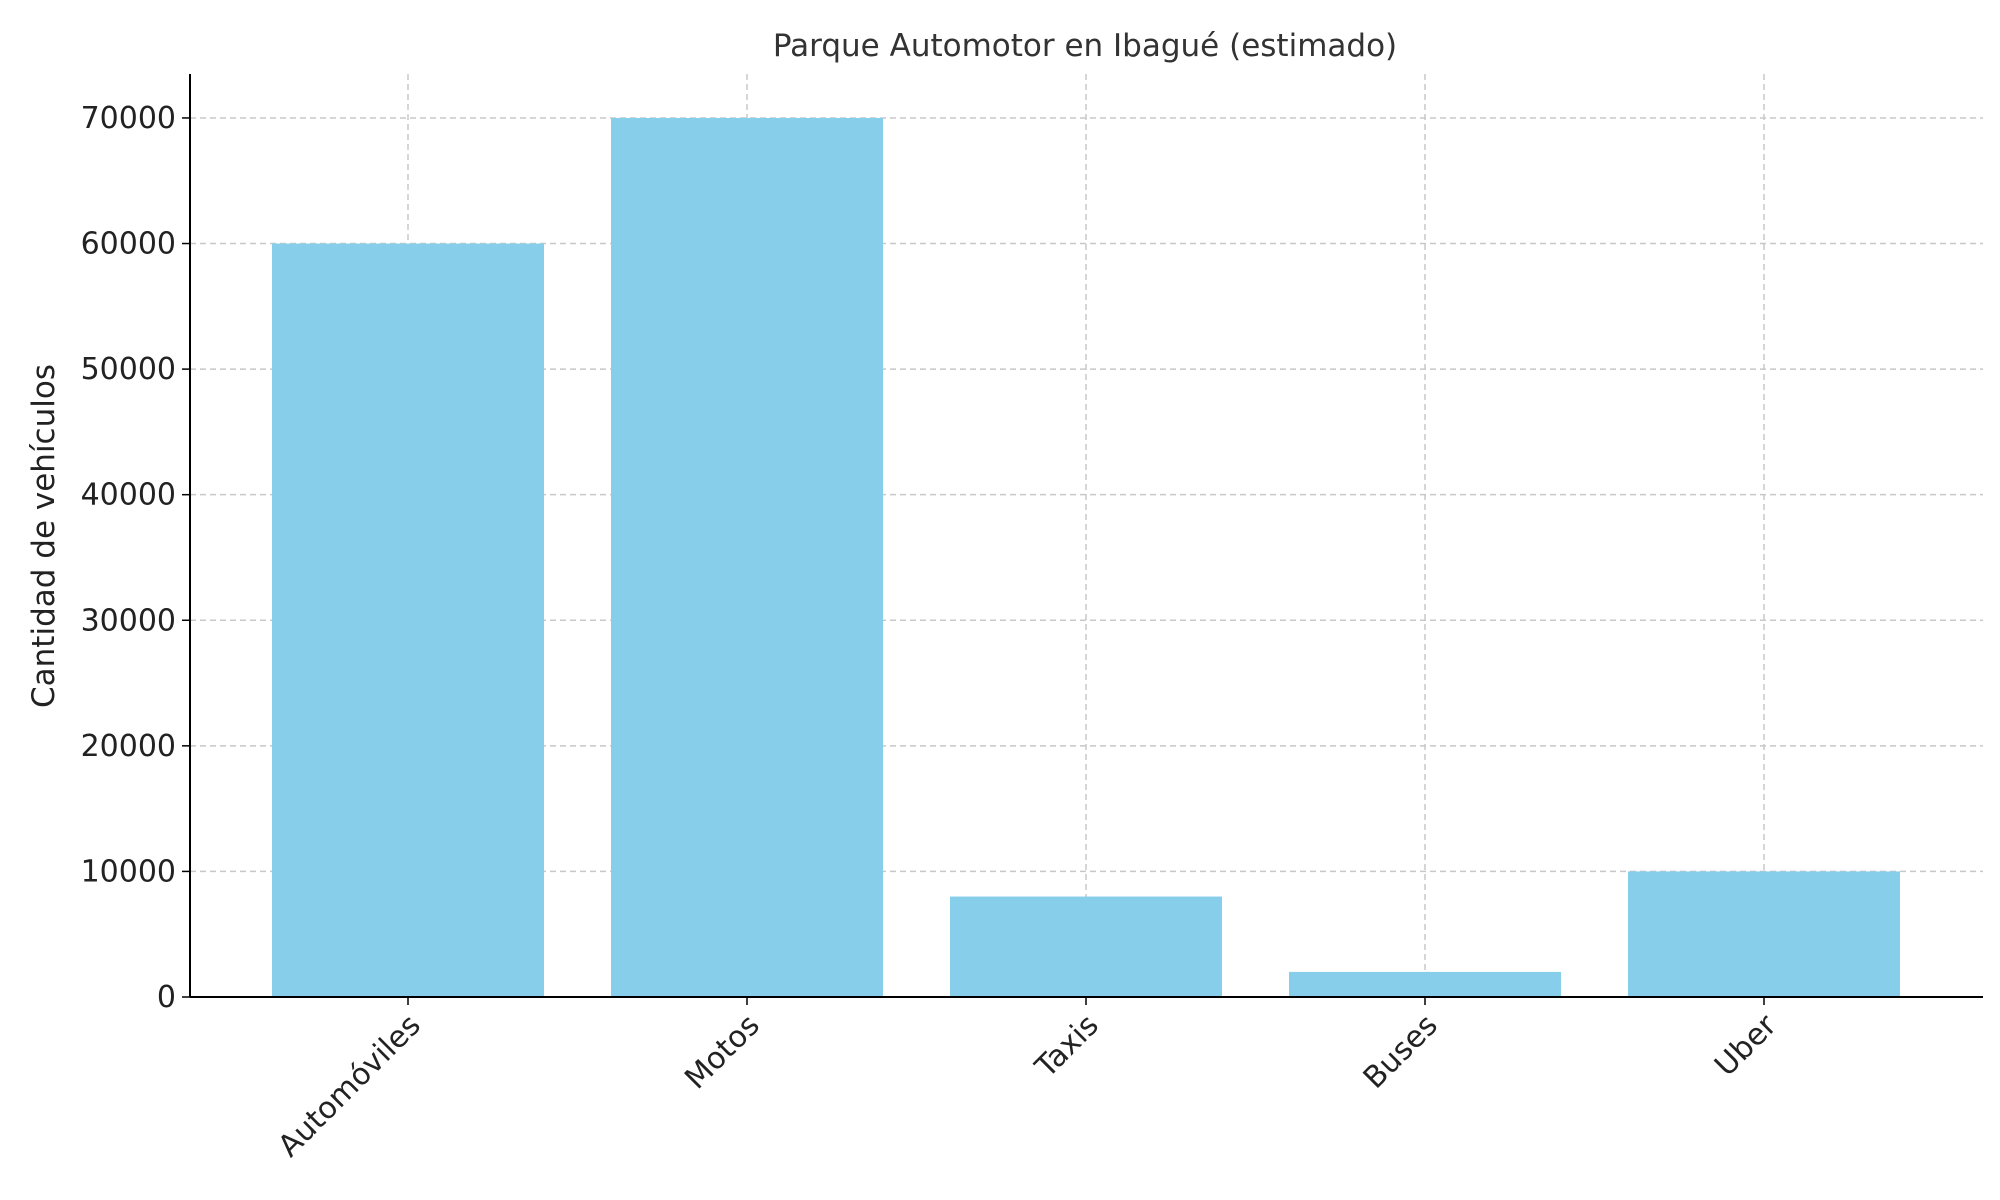  What do you see at coordinates (1085, 46) in the screenshot?
I see `chart-title: Parque Automotor en Ibagué (estimado)` at bounding box center [1085, 46].